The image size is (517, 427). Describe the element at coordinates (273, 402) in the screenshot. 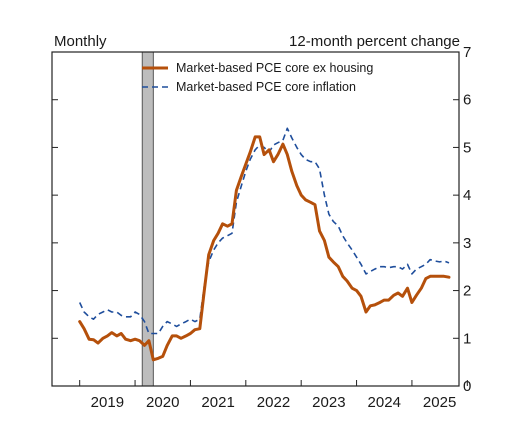

I see `x-tick-label: 2022` at that location.